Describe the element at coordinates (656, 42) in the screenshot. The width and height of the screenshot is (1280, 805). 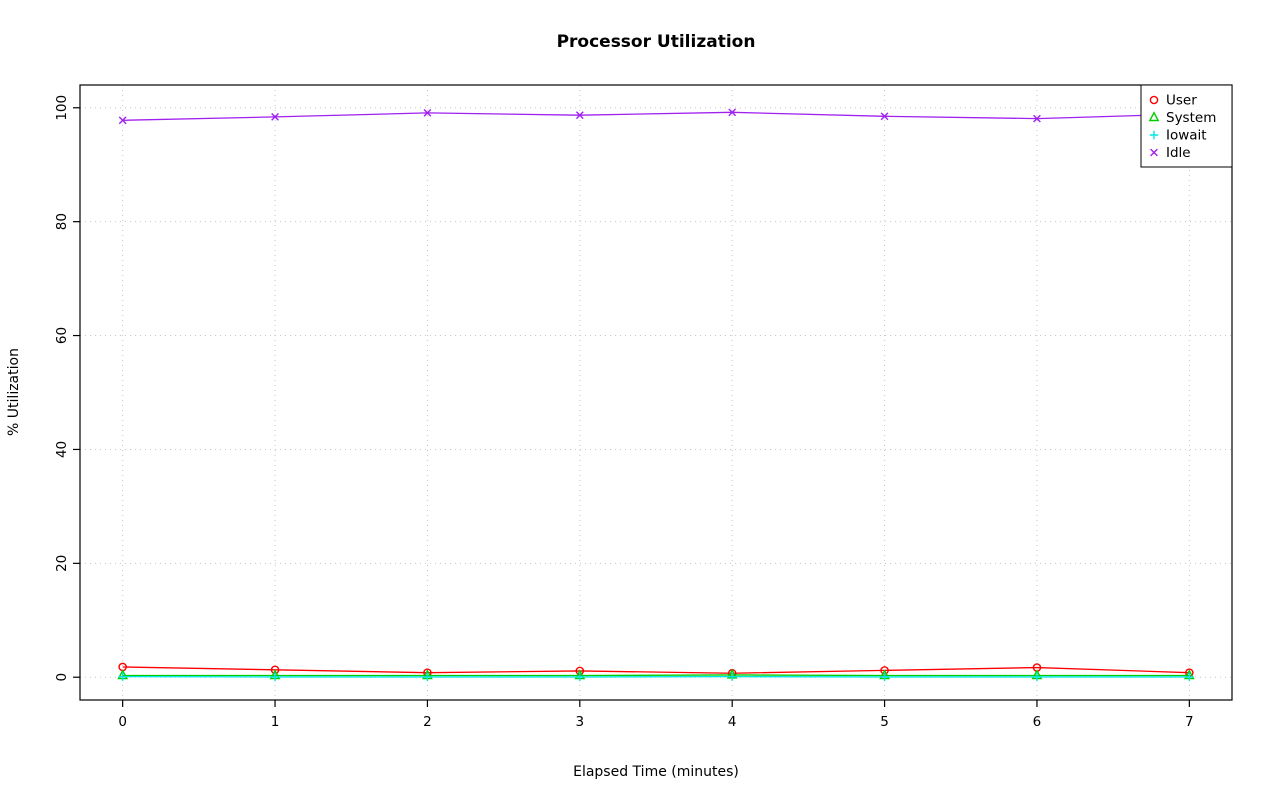
I see `chart-title: Processor Utilization` at that location.